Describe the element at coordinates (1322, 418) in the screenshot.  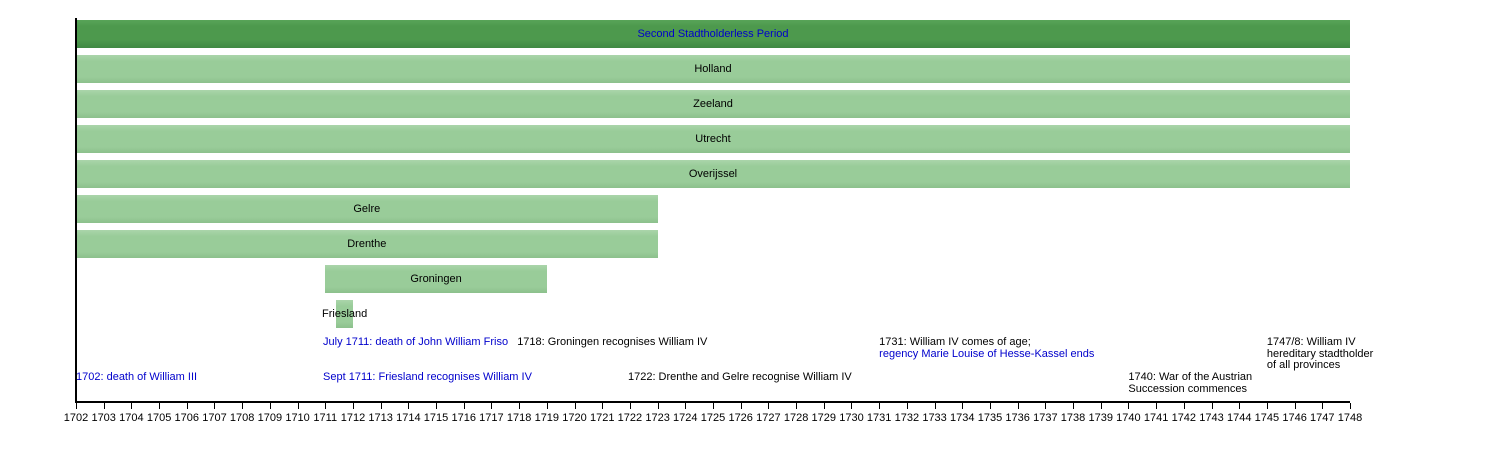
I see `axis-tick-label: 1747` at that location.